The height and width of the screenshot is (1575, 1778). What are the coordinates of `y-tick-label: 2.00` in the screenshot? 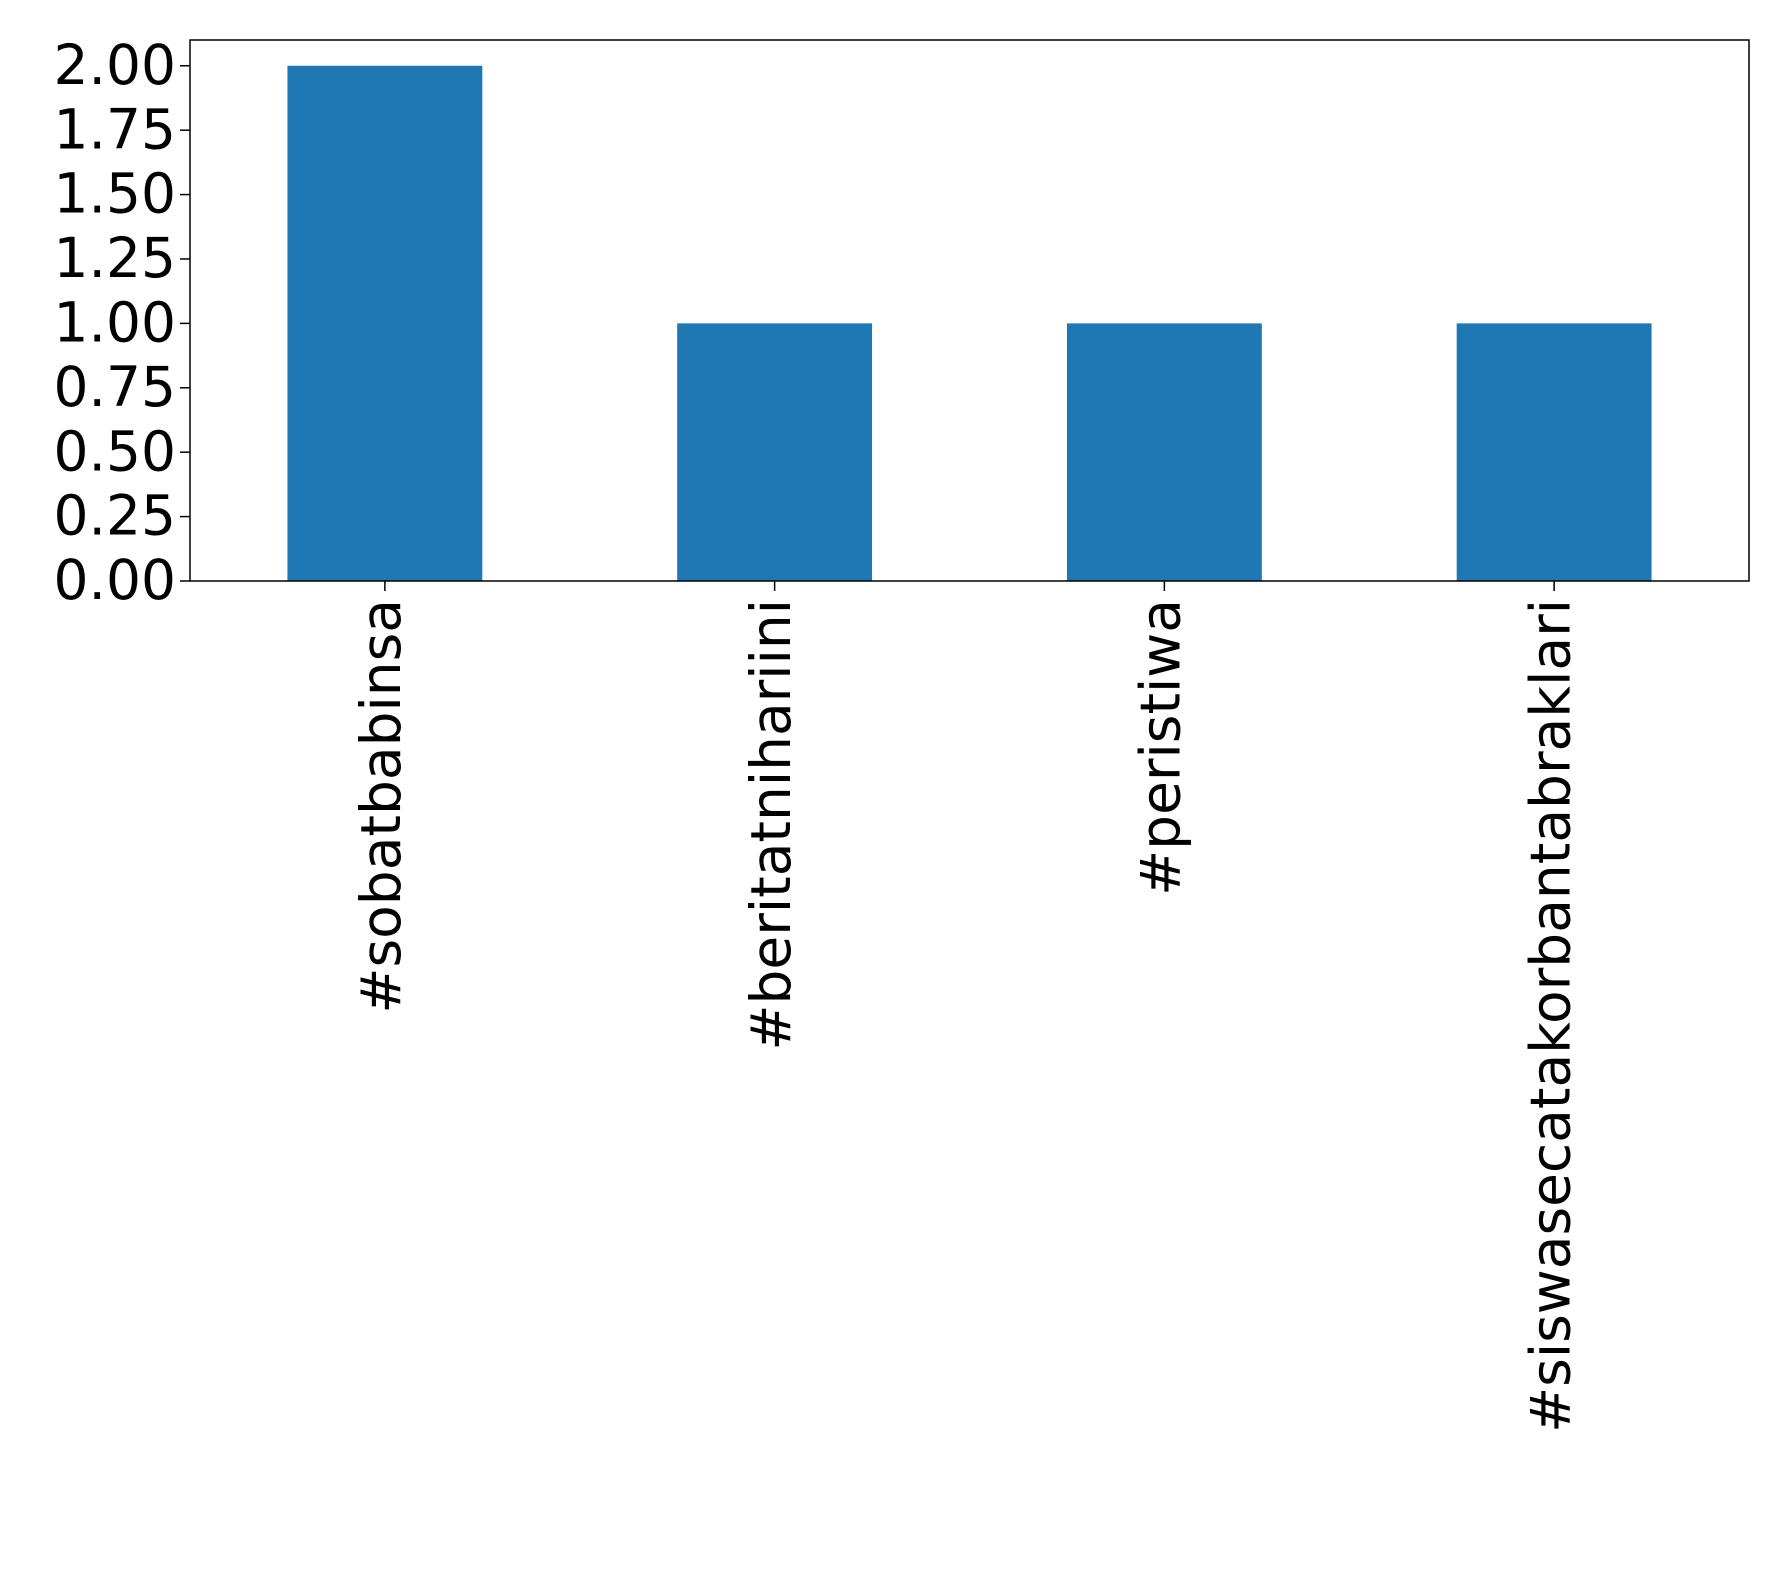 It's located at (115, 65).